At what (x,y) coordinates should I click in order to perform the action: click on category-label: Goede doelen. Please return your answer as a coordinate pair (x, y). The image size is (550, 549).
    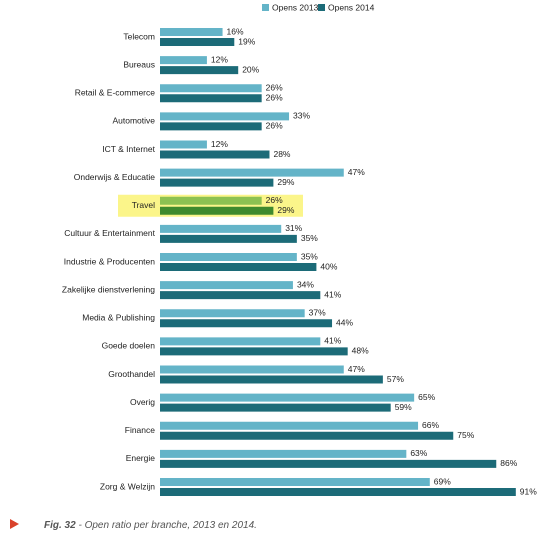
    Looking at the image, I should click on (129, 346).